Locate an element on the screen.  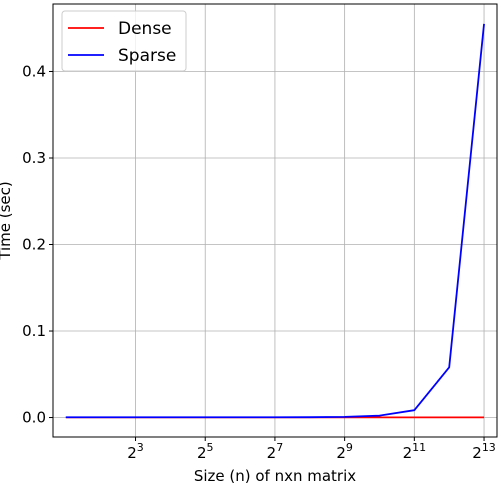
x-tick-label: 25 is located at coordinates (205, 451).